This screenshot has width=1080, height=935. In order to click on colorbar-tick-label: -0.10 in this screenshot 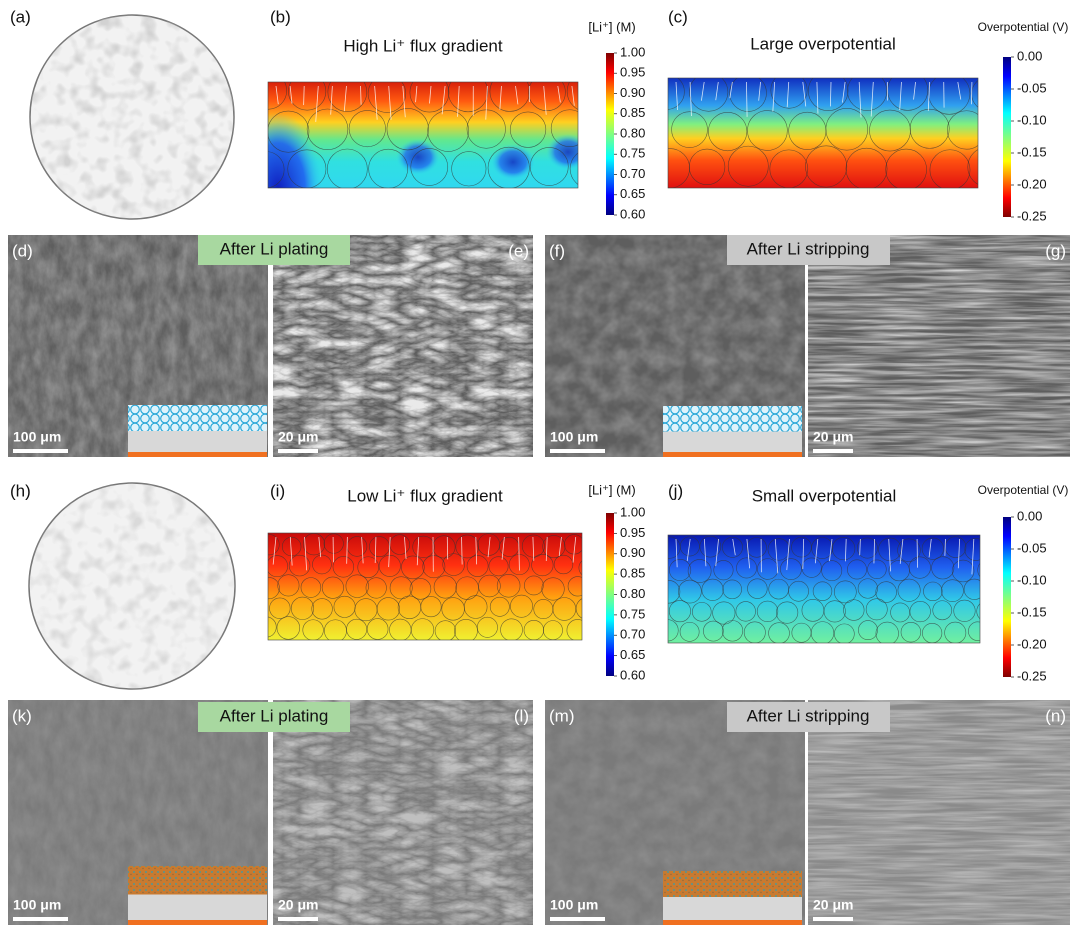, I will do `click(1032, 579)`.